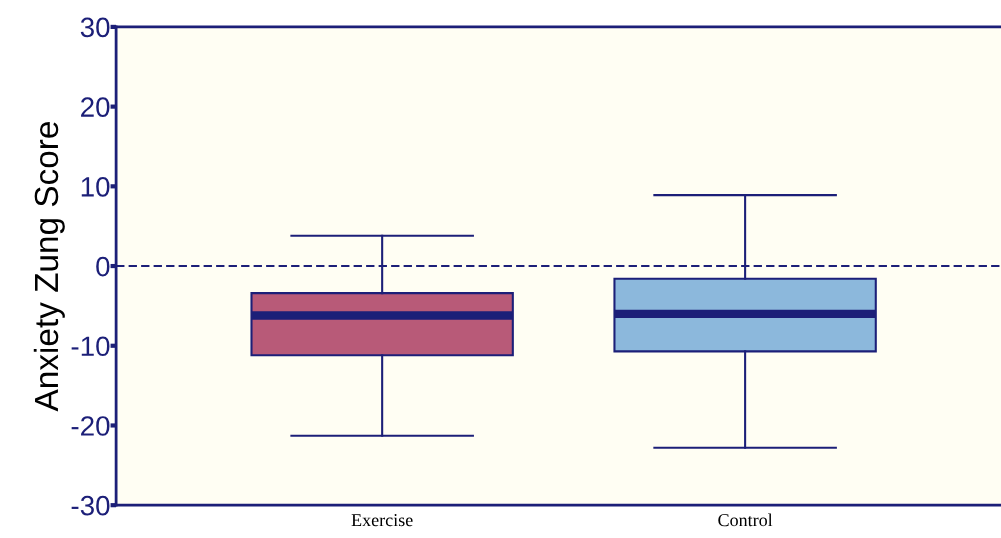  What do you see at coordinates (745, 520) in the screenshot?
I see `x-tick-label: Control` at bounding box center [745, 520].